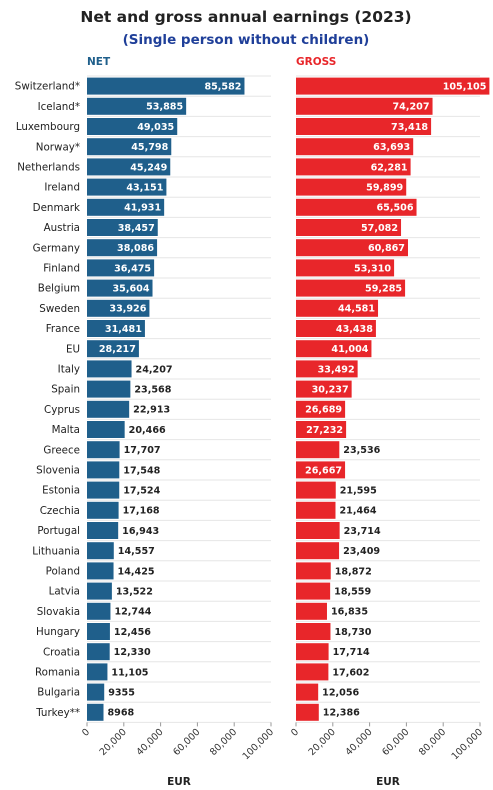 The height and width of the screenshot is (790, 493). What do you see at coordinates (350, 672) in the screenshot?
I see `gross-value-label: 17,602` at bounding box center [350, 672].